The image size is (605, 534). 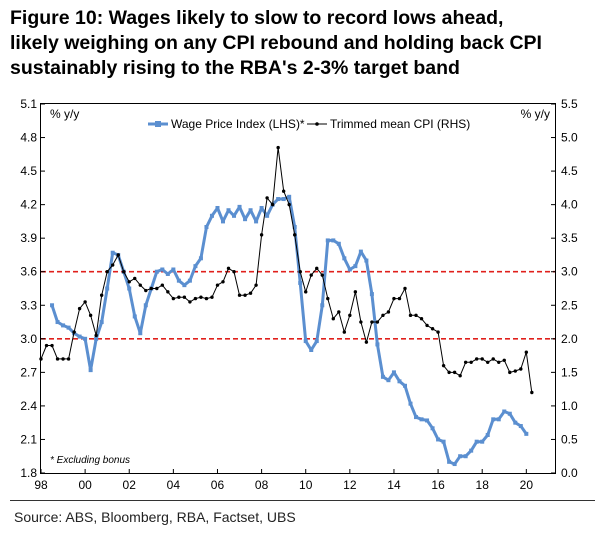 I want to click on footnote: * Excluding bonus, so click(x=90, y=460).